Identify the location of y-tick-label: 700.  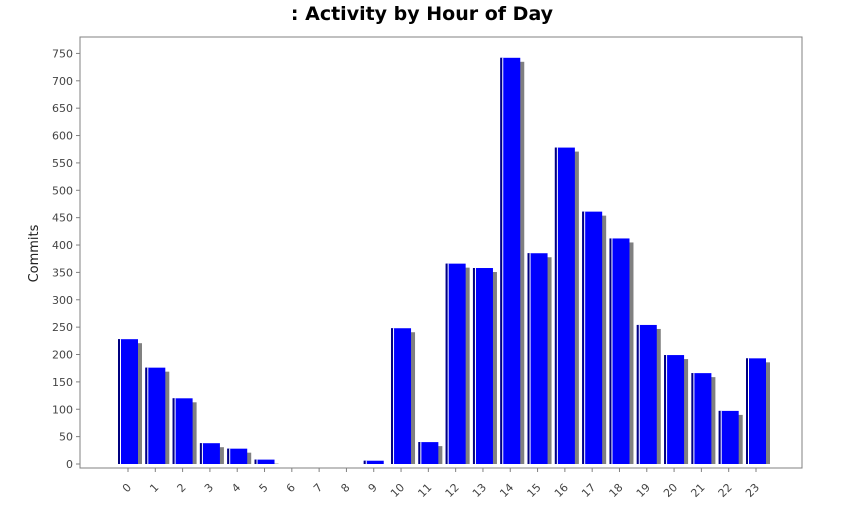
(62, 81).